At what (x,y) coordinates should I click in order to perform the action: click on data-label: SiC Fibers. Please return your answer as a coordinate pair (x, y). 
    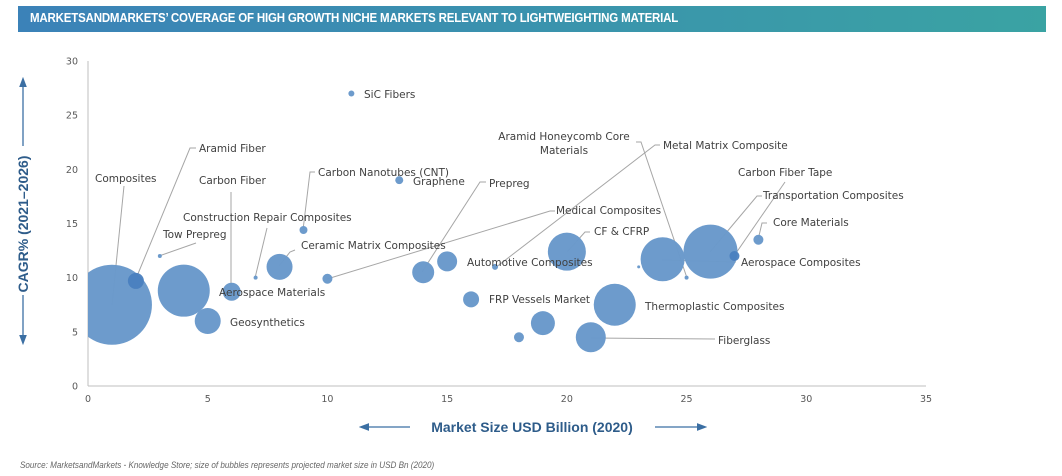
    Looking at the image, I should click on (389, 95).